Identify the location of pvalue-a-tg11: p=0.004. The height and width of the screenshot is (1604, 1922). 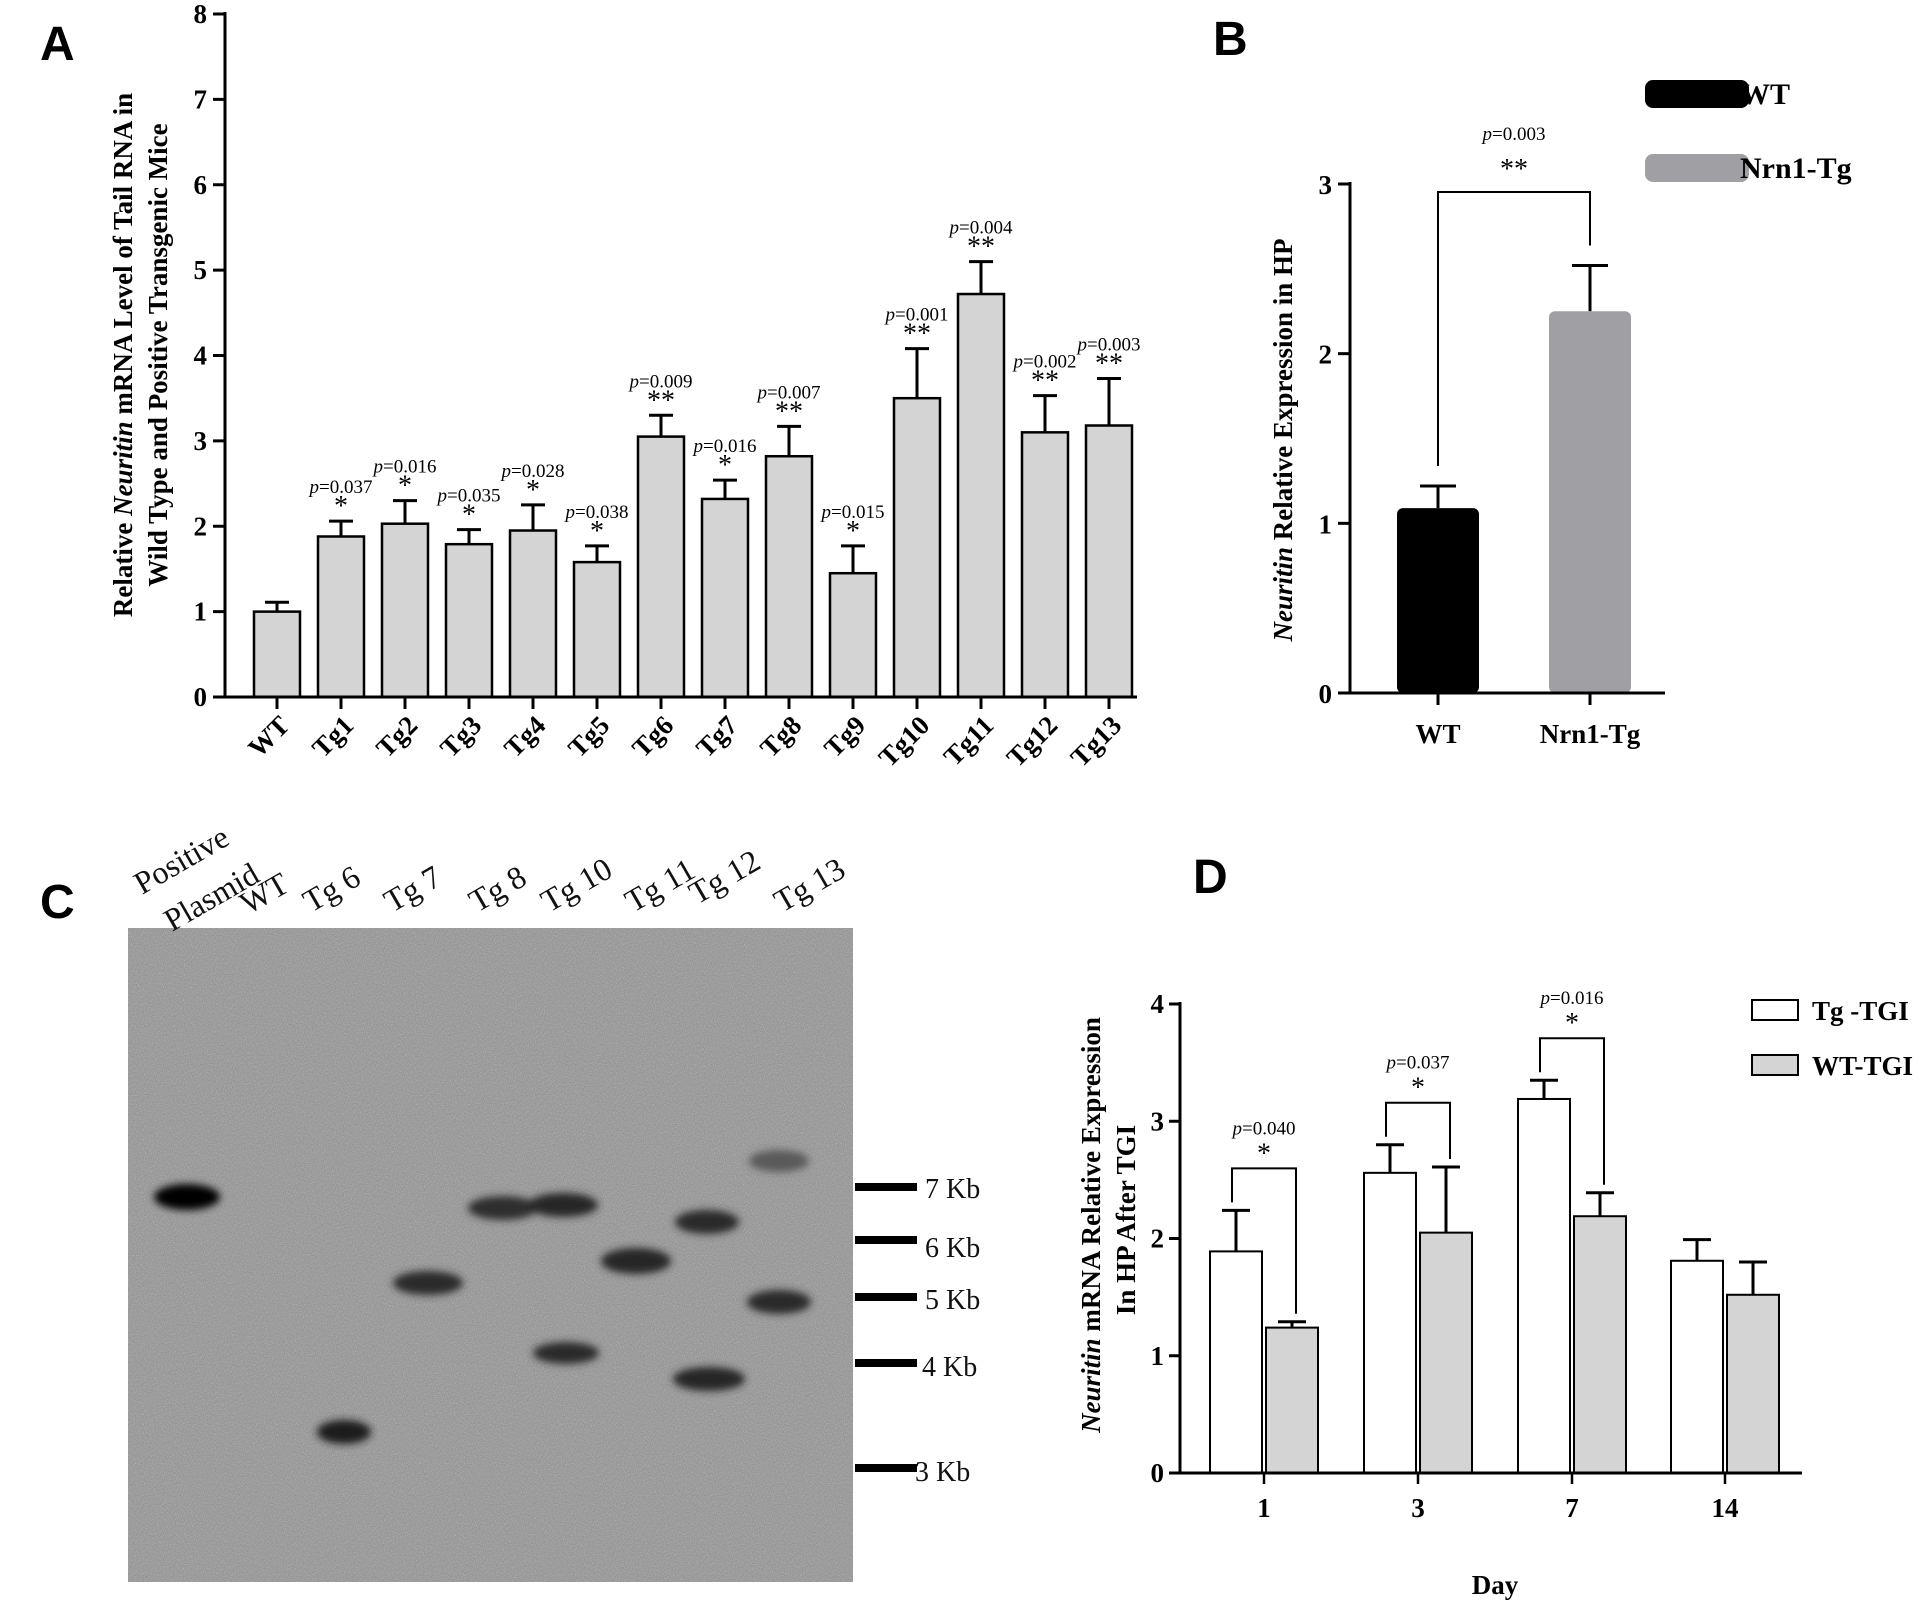
(980, 228).